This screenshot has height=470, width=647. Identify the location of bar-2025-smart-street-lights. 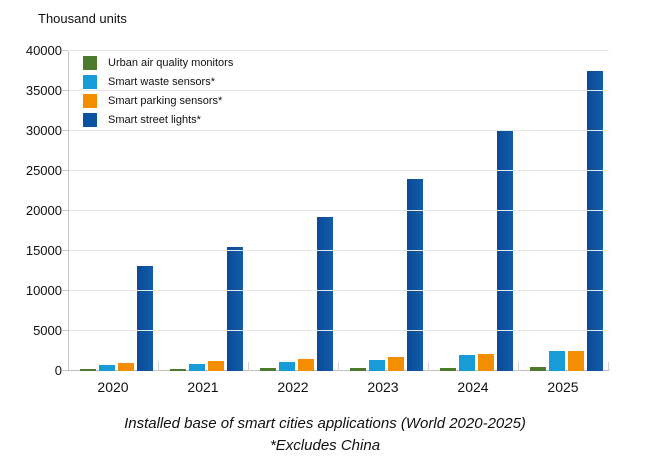
(595, 221).